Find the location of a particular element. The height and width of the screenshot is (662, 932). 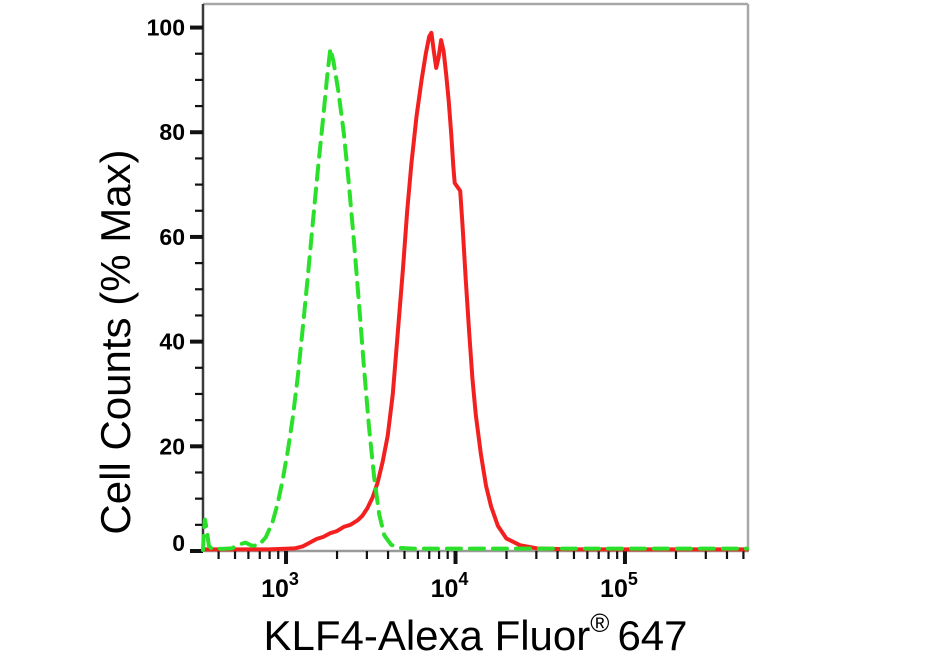

x-tick-label: 10⁵ is located at coordinates (619, 586).